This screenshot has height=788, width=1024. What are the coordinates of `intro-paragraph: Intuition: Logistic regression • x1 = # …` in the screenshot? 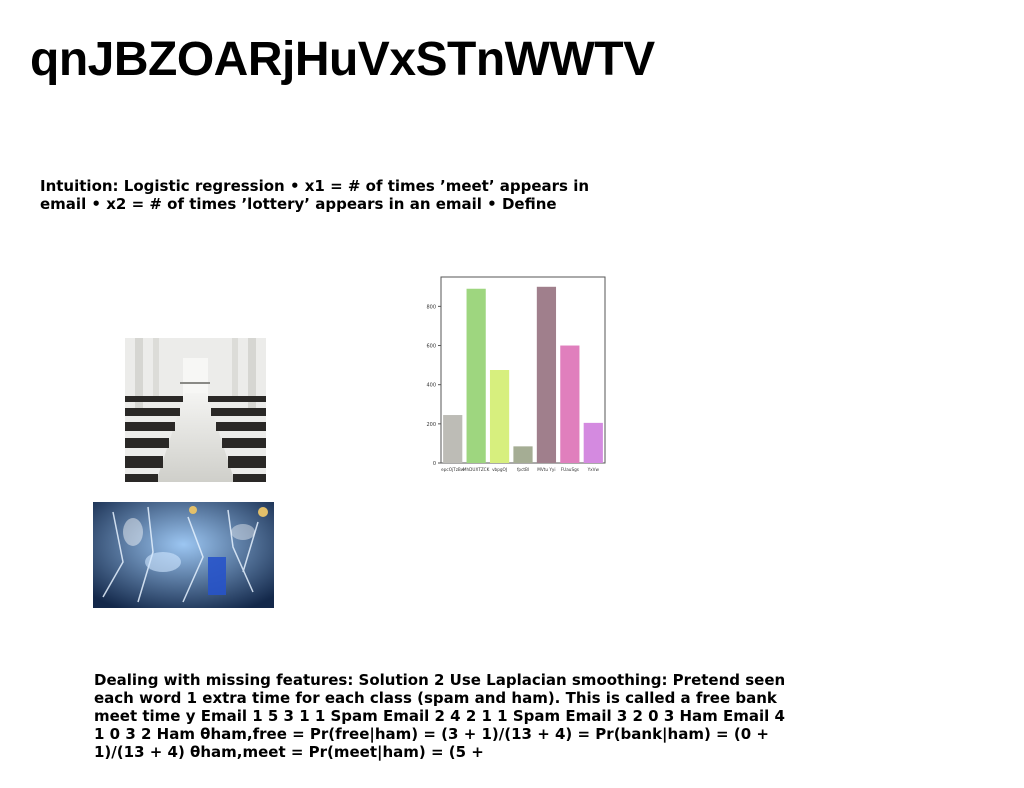 It's located at (315, 195).